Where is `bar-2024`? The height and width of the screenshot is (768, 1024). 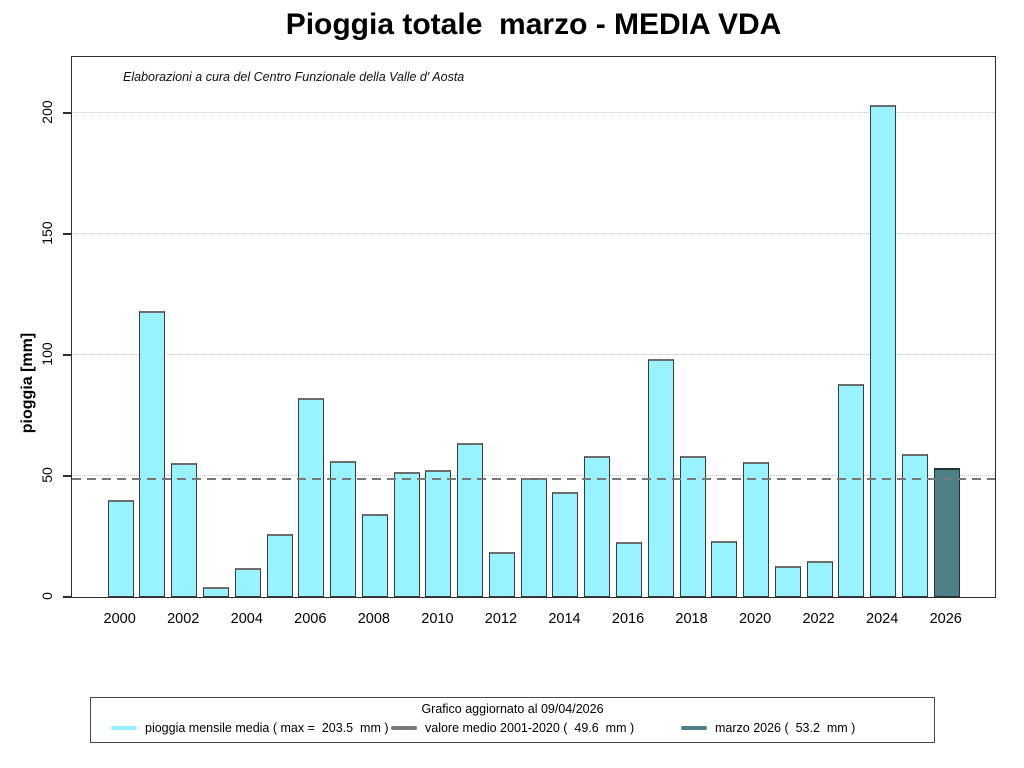
bar-2024 is located at coordinates (883, 350).